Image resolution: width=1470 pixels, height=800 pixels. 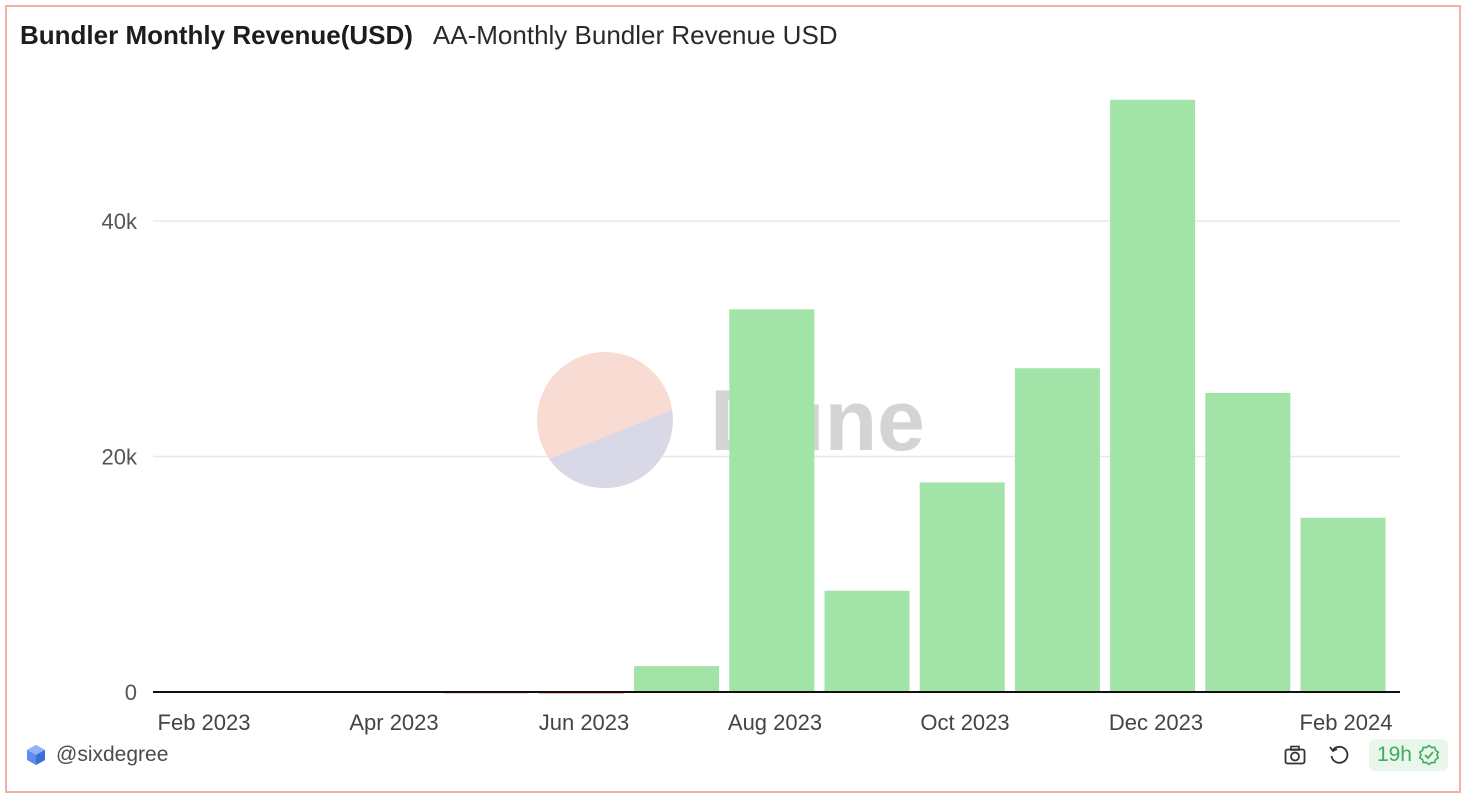 I want to click on footer-author: @sixdegree, so click(x=97, y=755).